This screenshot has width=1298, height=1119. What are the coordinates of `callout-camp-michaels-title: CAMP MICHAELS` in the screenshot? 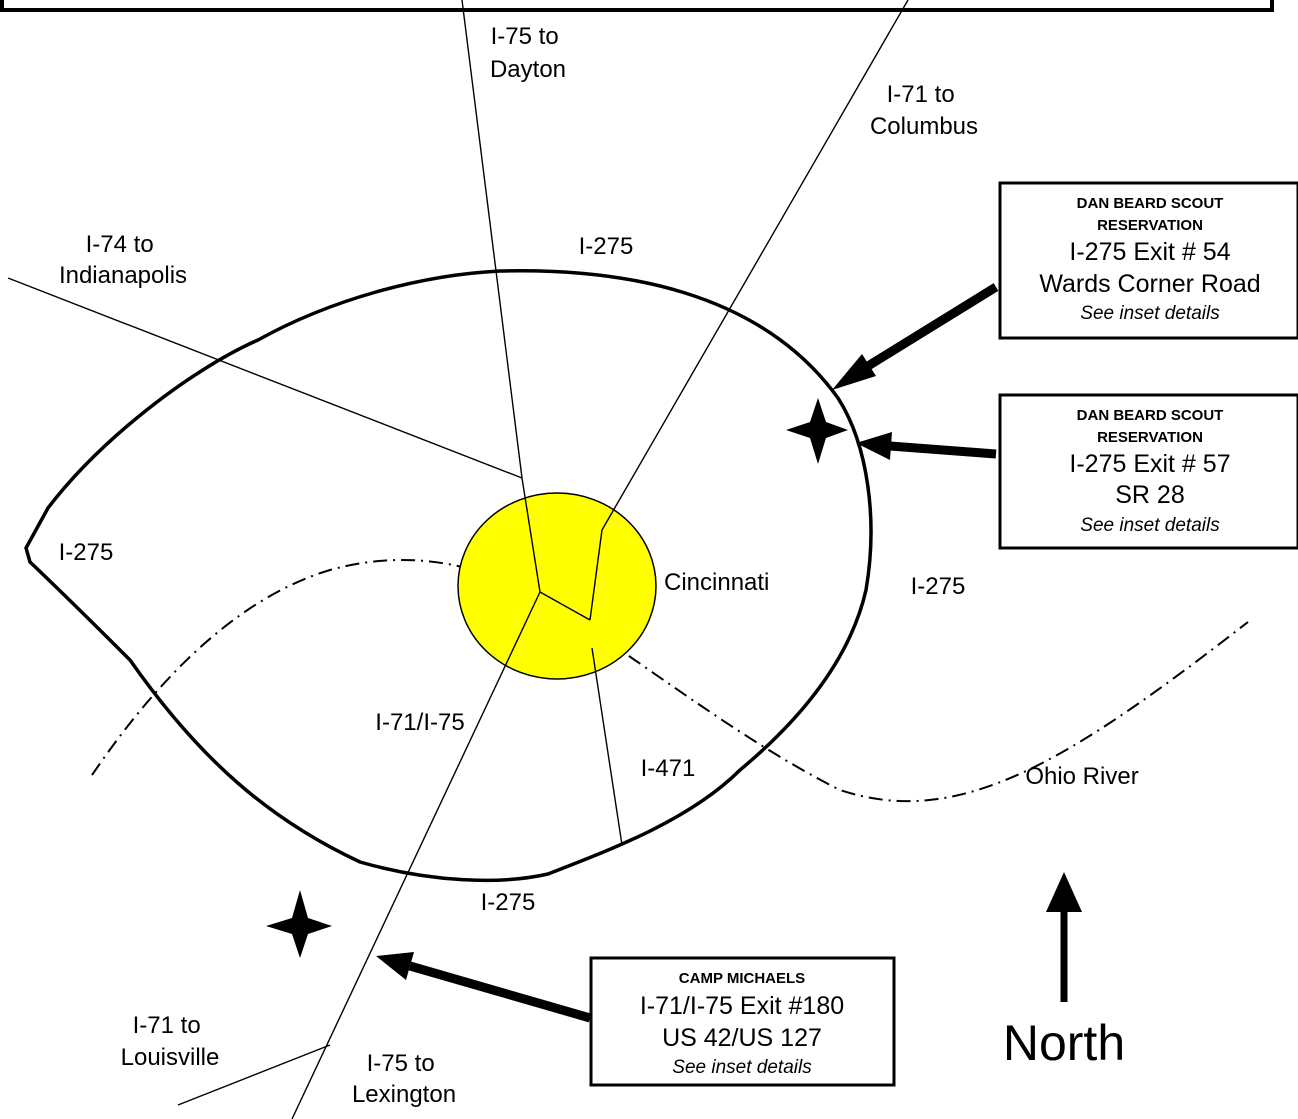 It's located at (742, 978).